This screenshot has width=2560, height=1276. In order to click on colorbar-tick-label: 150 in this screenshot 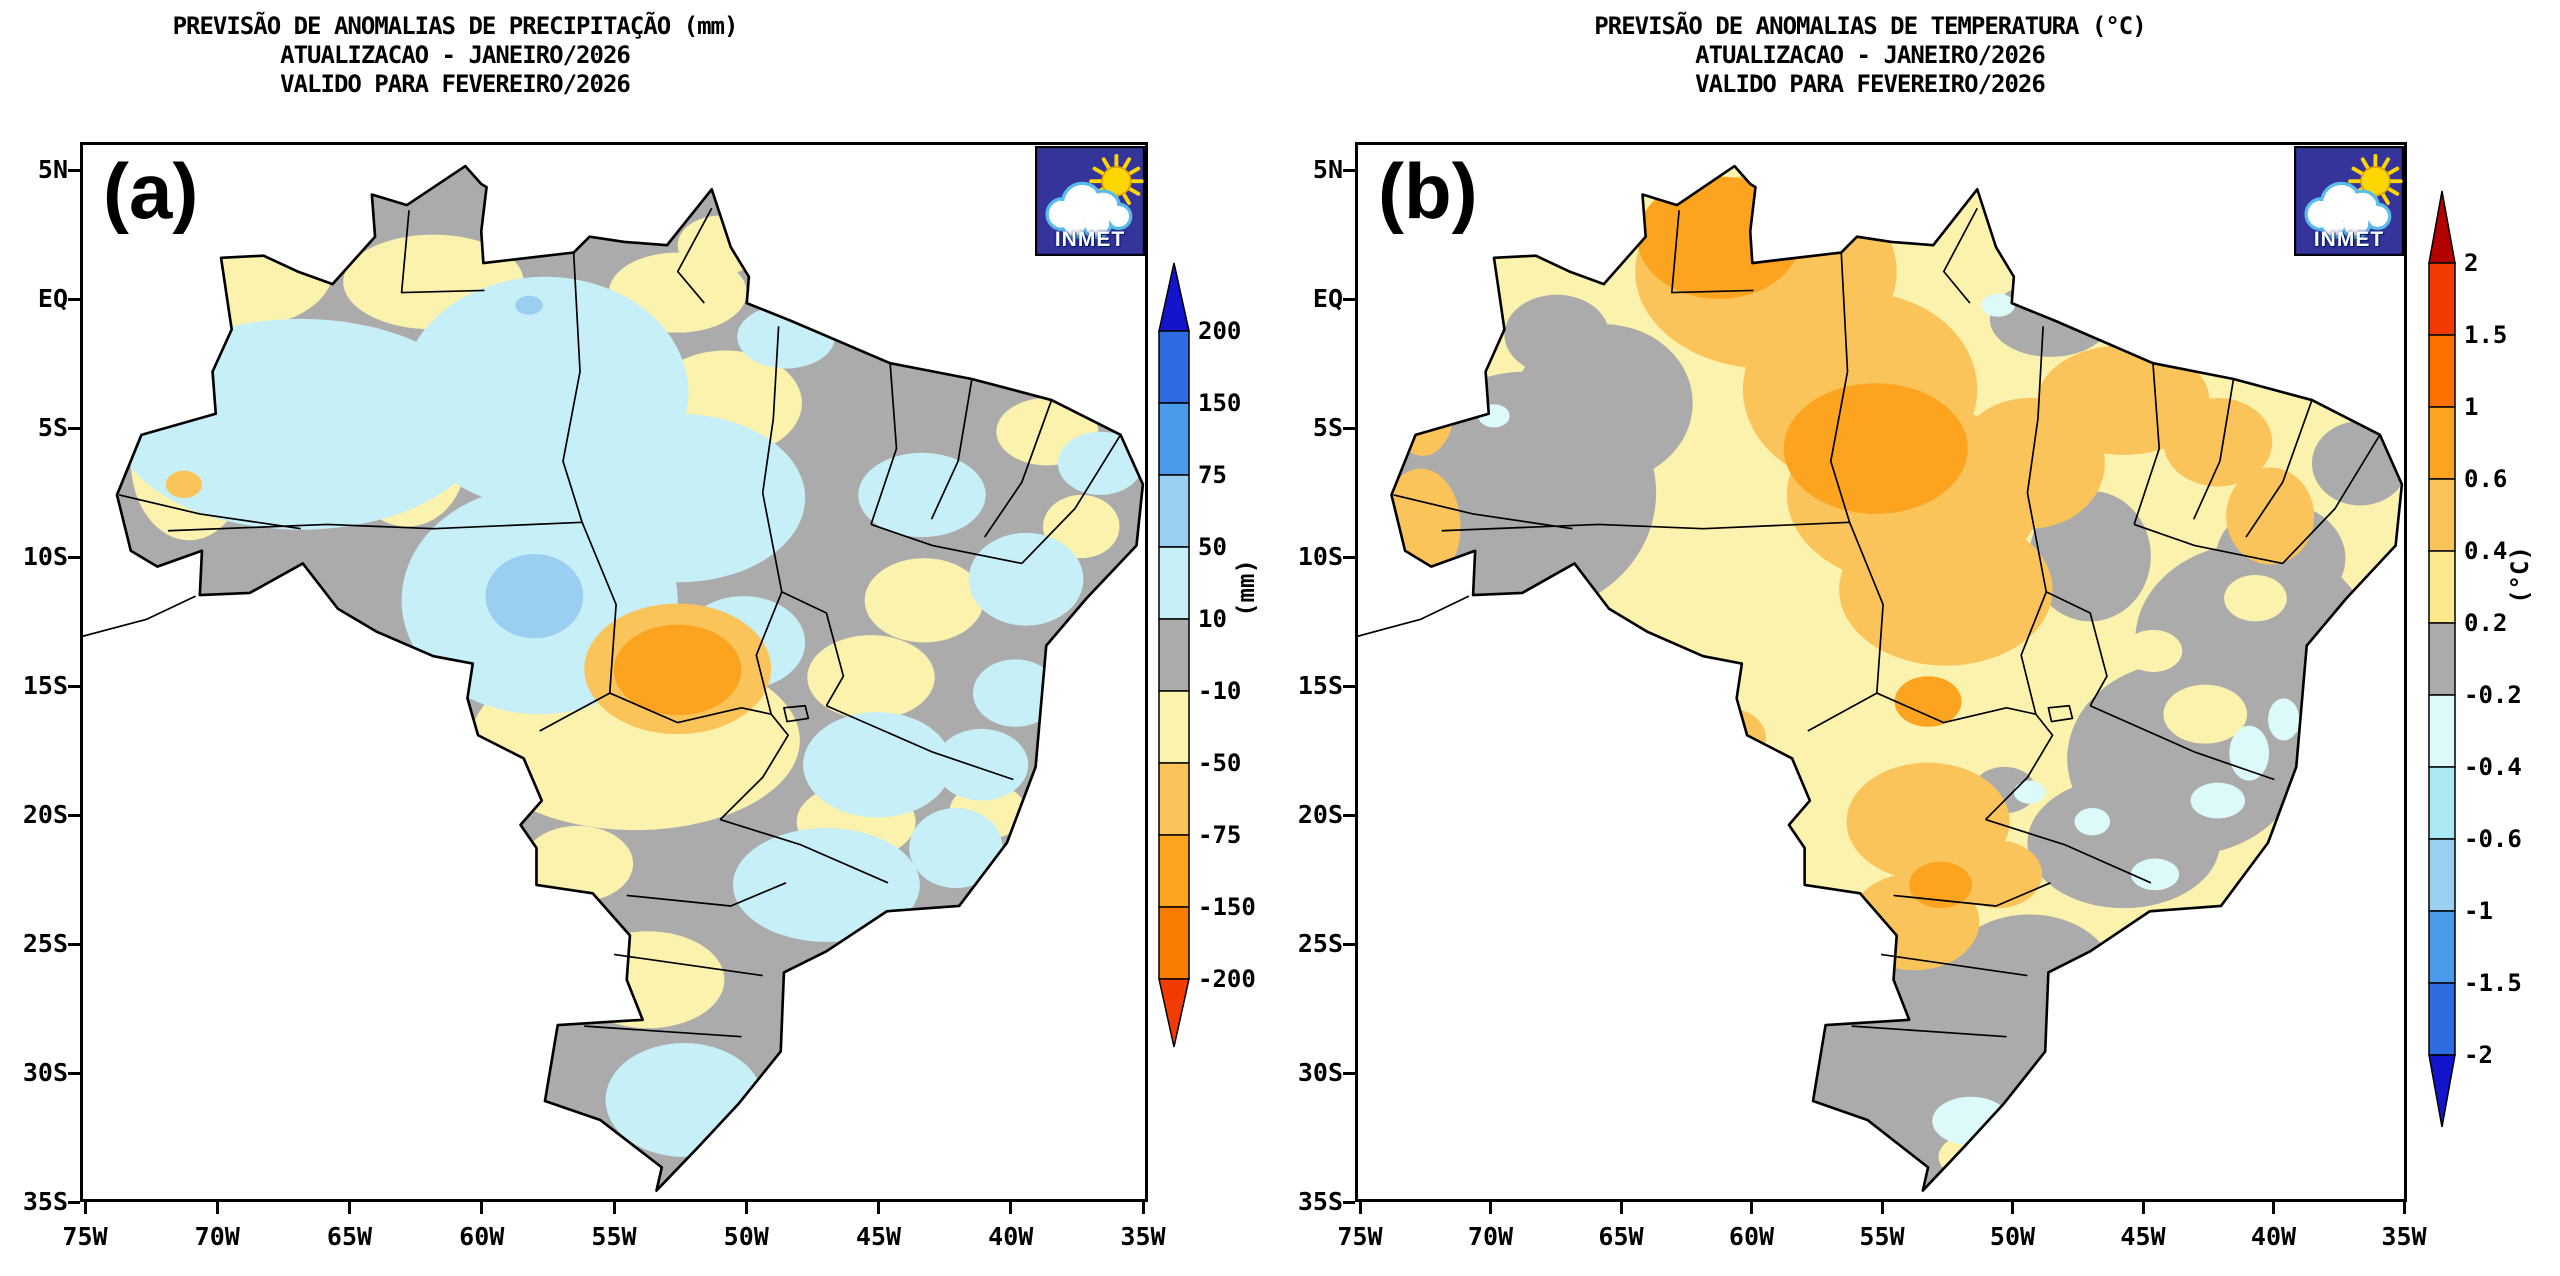, I will do `click(1220, 403)`.